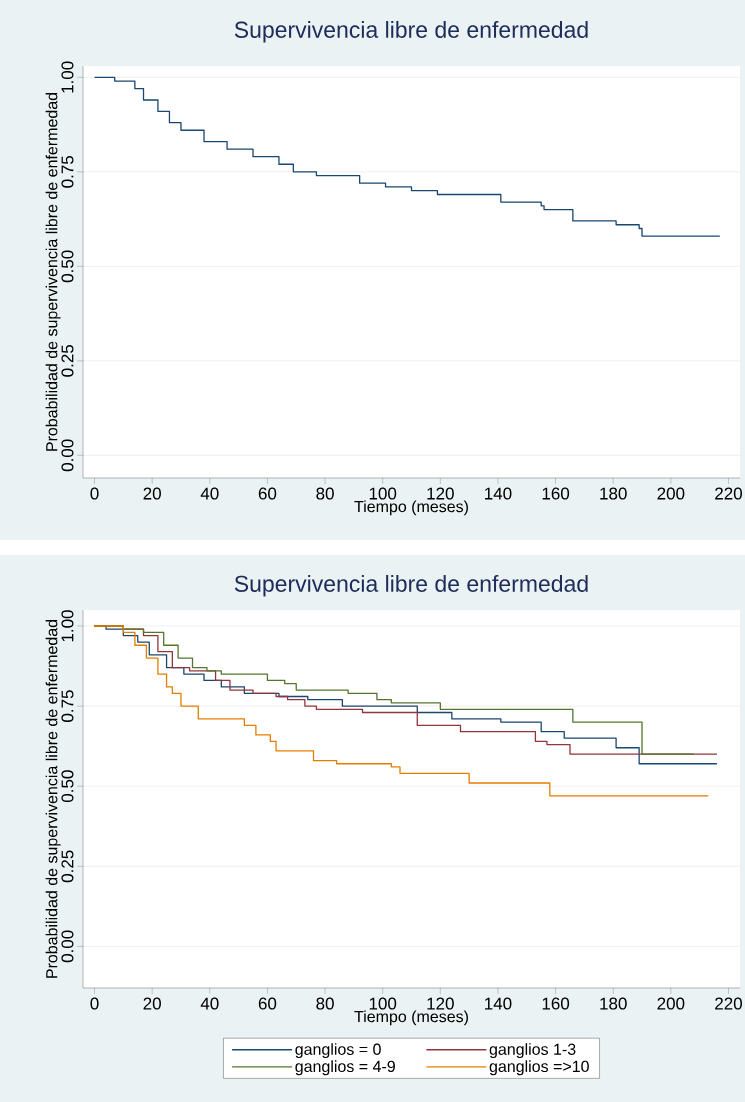  I want to click on legend-label: ganglios = 4-9, so click(345, 1068).